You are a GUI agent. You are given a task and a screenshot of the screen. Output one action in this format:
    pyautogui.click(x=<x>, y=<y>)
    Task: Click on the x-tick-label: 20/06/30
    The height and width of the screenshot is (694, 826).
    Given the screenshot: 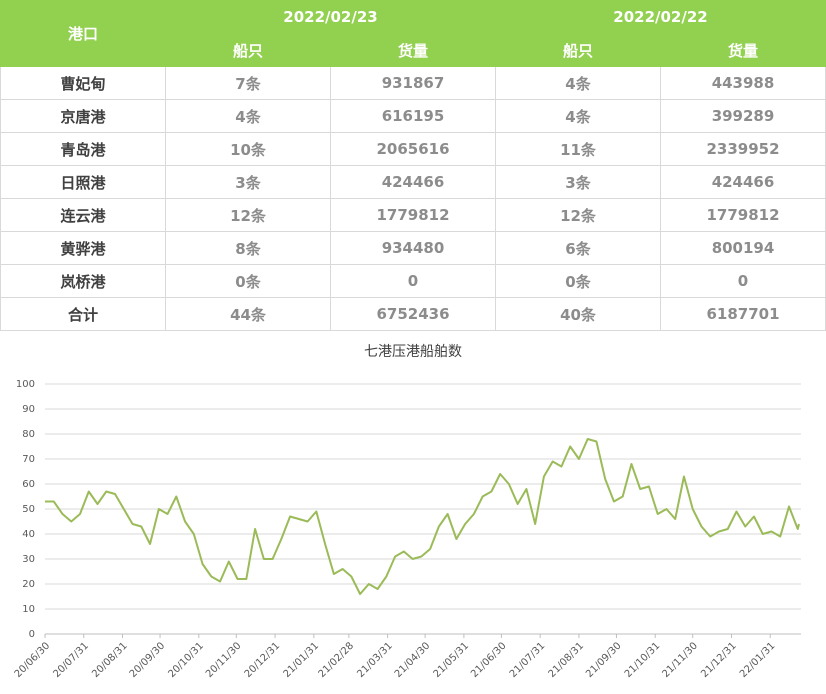 What is the action you would take?
    pyautogui.click(x=33, y=660)
    